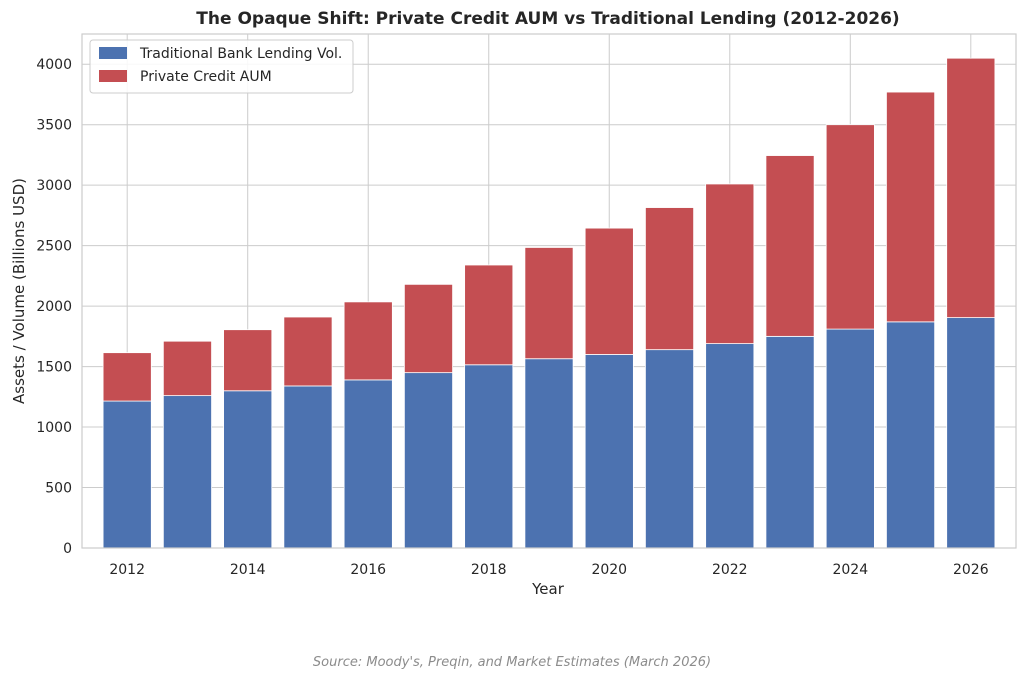 This screenshot has width=1024, height=679. What do you see at coordinates (54, 247) in the screenshot?
I see `y-tick-label: 2500` at bounding box center [54, 247].